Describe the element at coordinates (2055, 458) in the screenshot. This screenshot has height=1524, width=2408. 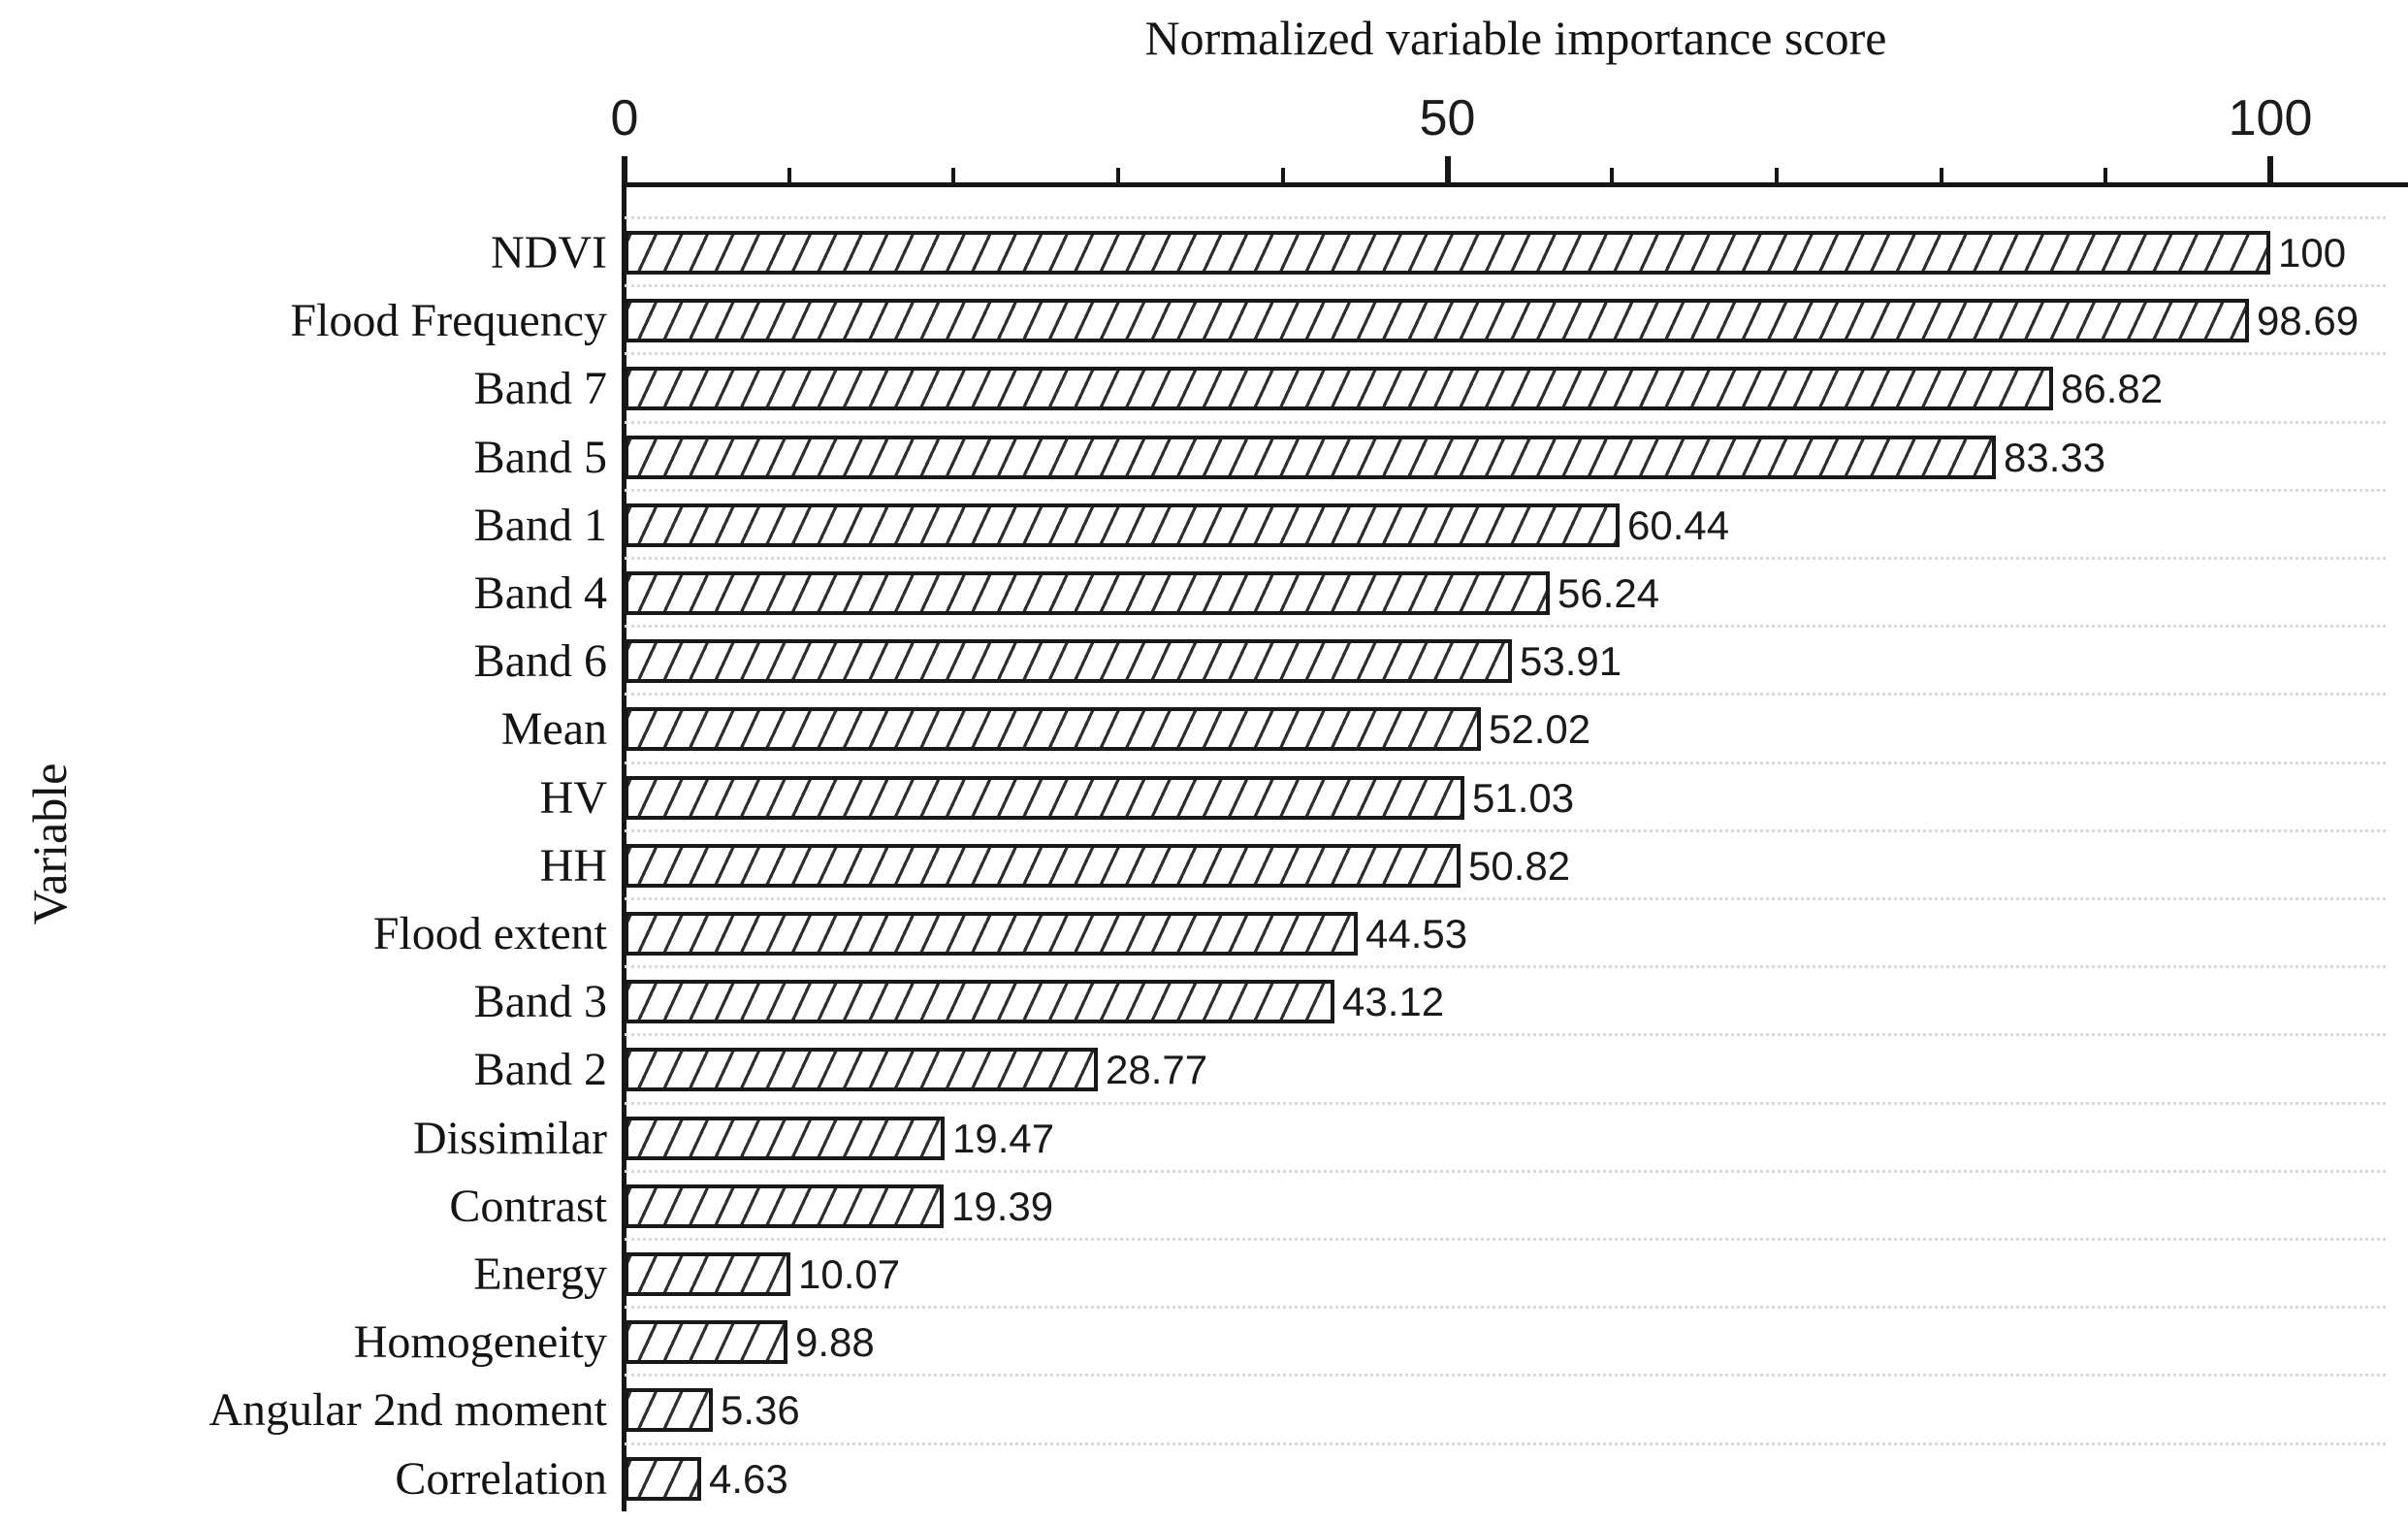
I see `bar-value-label: 83.33` at that location.